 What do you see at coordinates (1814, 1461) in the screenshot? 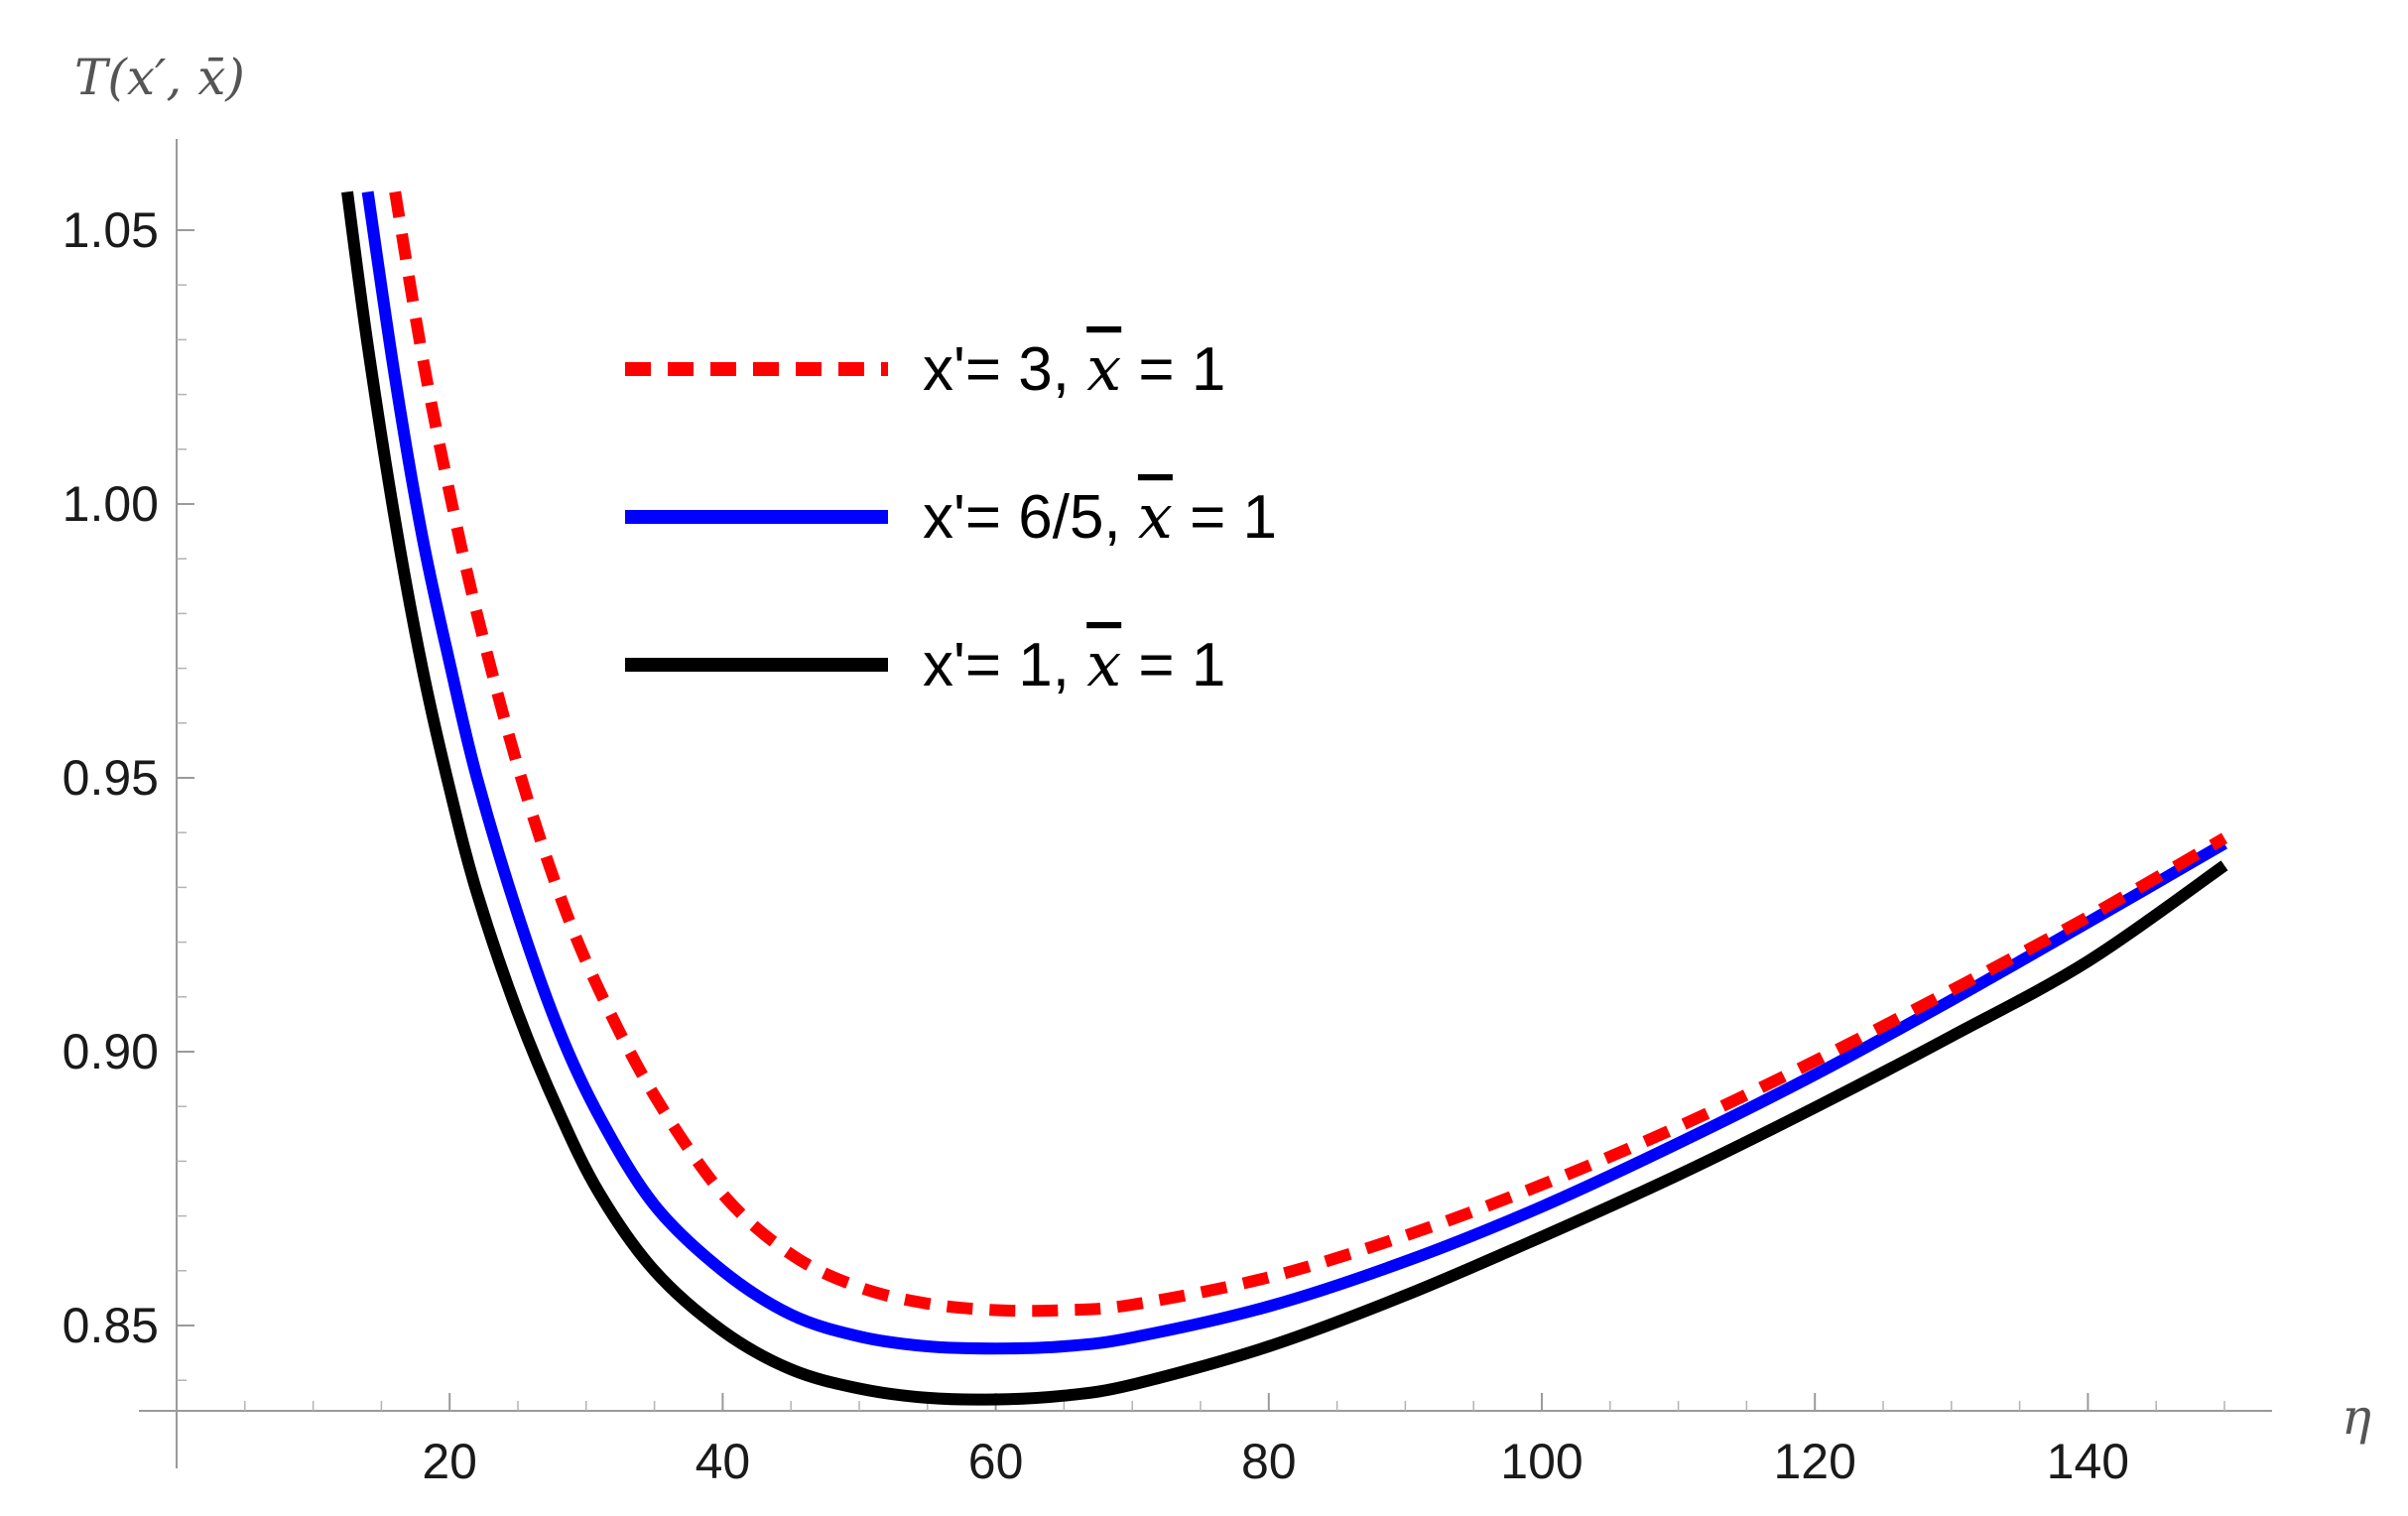
I see `x-tick-label: 120` at bounding box center [1814, 1461].